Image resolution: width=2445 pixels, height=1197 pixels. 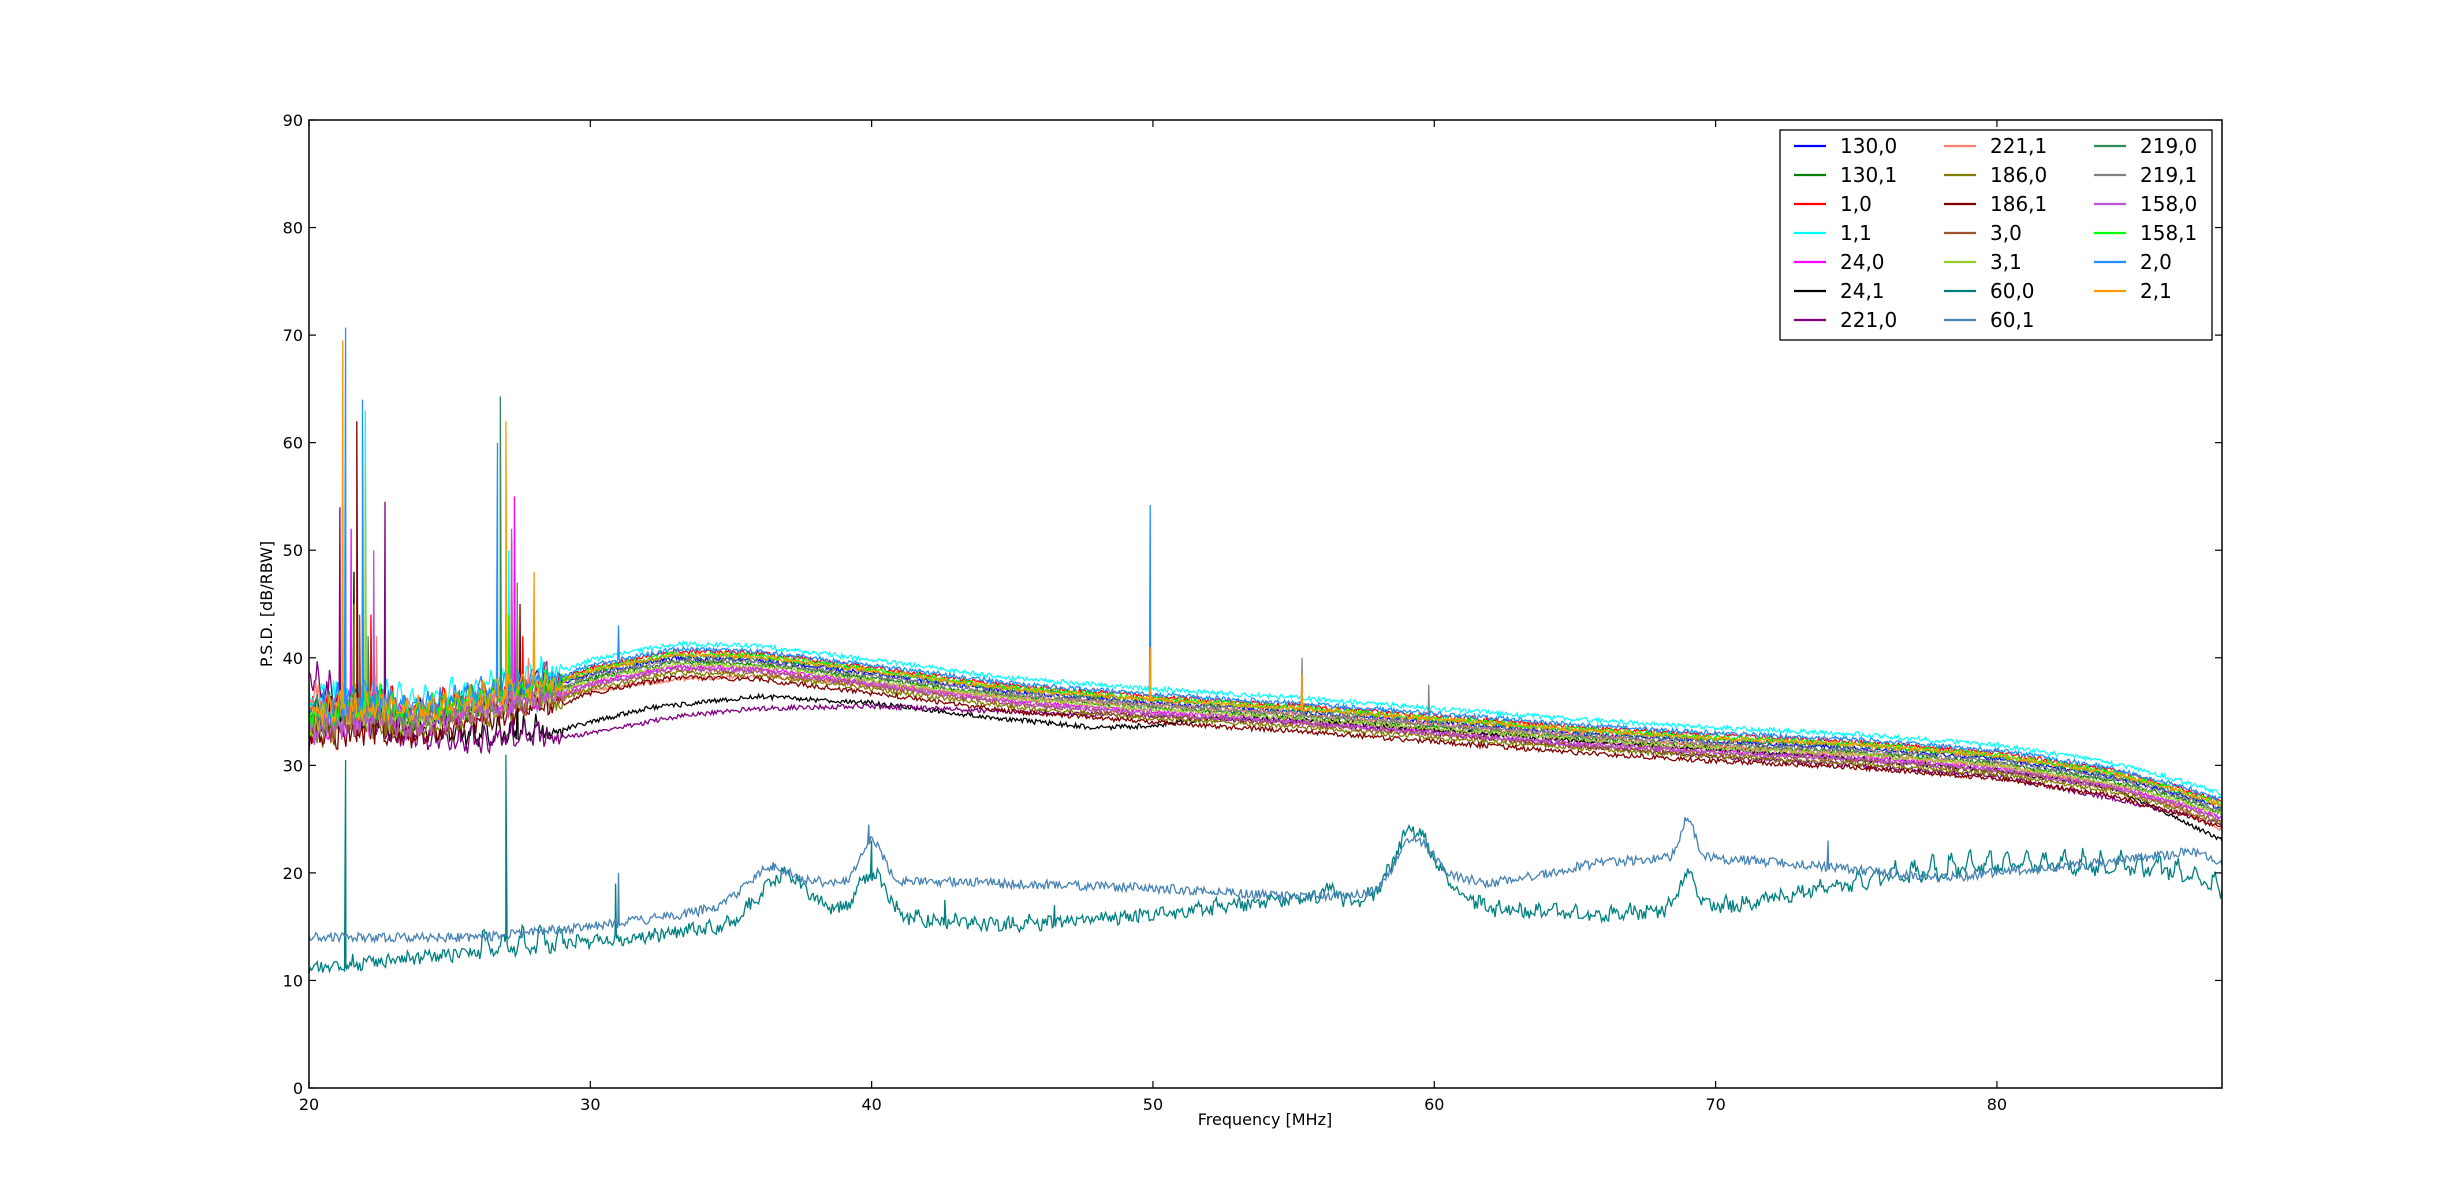 What do you see at coordinates (293, 335) in the screenshot?
I see `y-tick-label: 70` at bounding box center [293, 335].